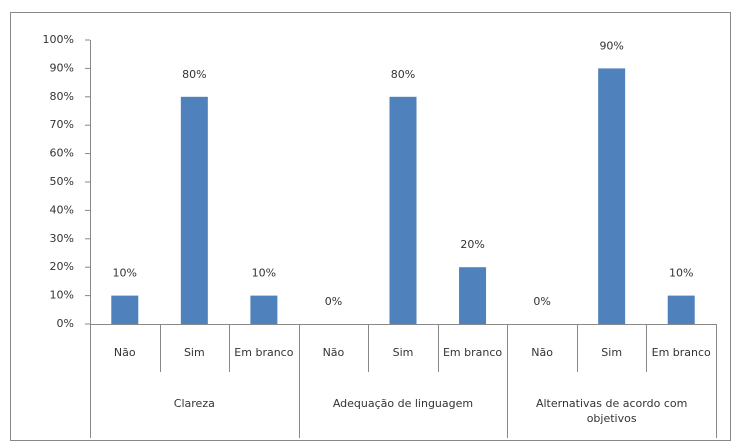 This screenshot has width=734, height=444. What do you see at coordinates (611, 45) in the screenshot?
I see `data-label: 90%` at bounding box center [611, 45].